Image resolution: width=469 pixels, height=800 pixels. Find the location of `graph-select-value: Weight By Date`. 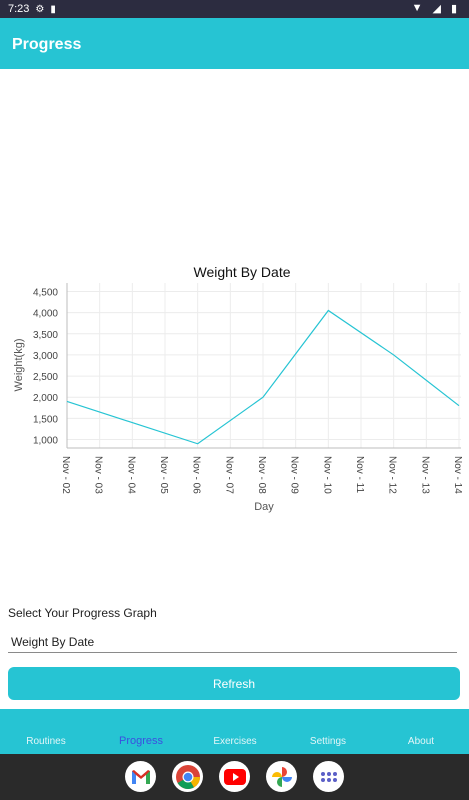

graph-select-value: Weight By Date is located at coordinates (53, 642).